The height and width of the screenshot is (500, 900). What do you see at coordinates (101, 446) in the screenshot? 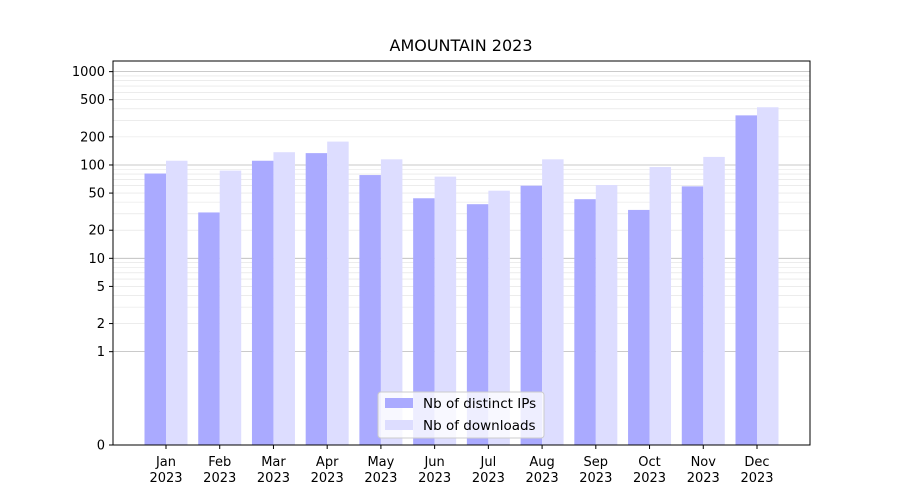
I see `y-tick-label: 0` at bounding box center [101, 446].